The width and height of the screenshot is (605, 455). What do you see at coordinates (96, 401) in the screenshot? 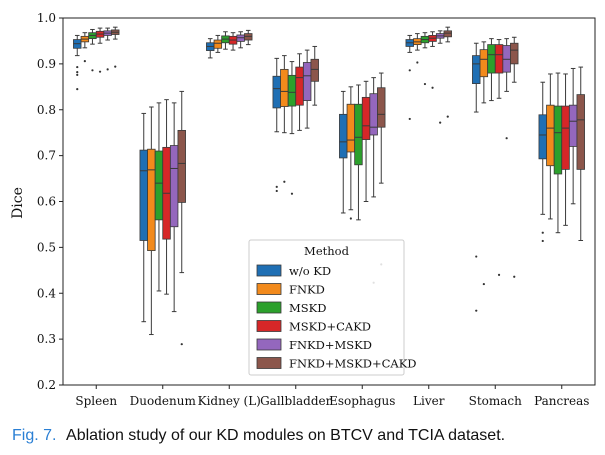
I see `x-category-label: Spleen` at bounding box center [96, 401].